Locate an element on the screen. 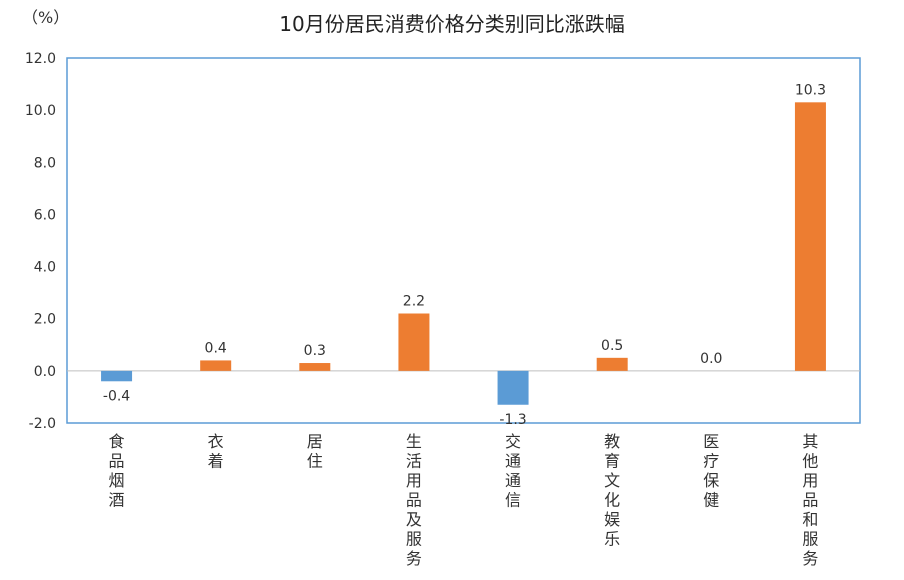 The width and height of the screenshot is (904, 580). x-tick-label: 食品烟酒 is located at coordinates (117, 471).